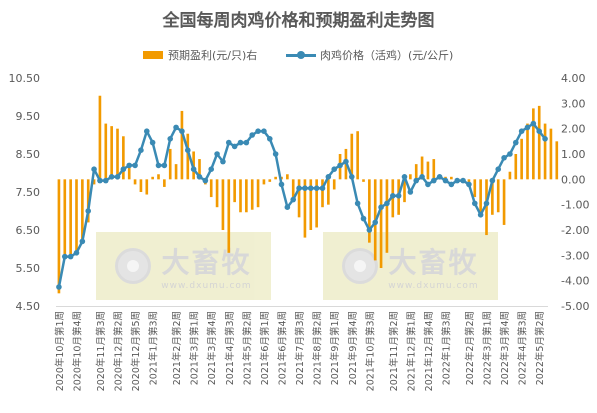  I want to click on x-axis-tick-label: 2022年2月第2周, so click(470, 348).